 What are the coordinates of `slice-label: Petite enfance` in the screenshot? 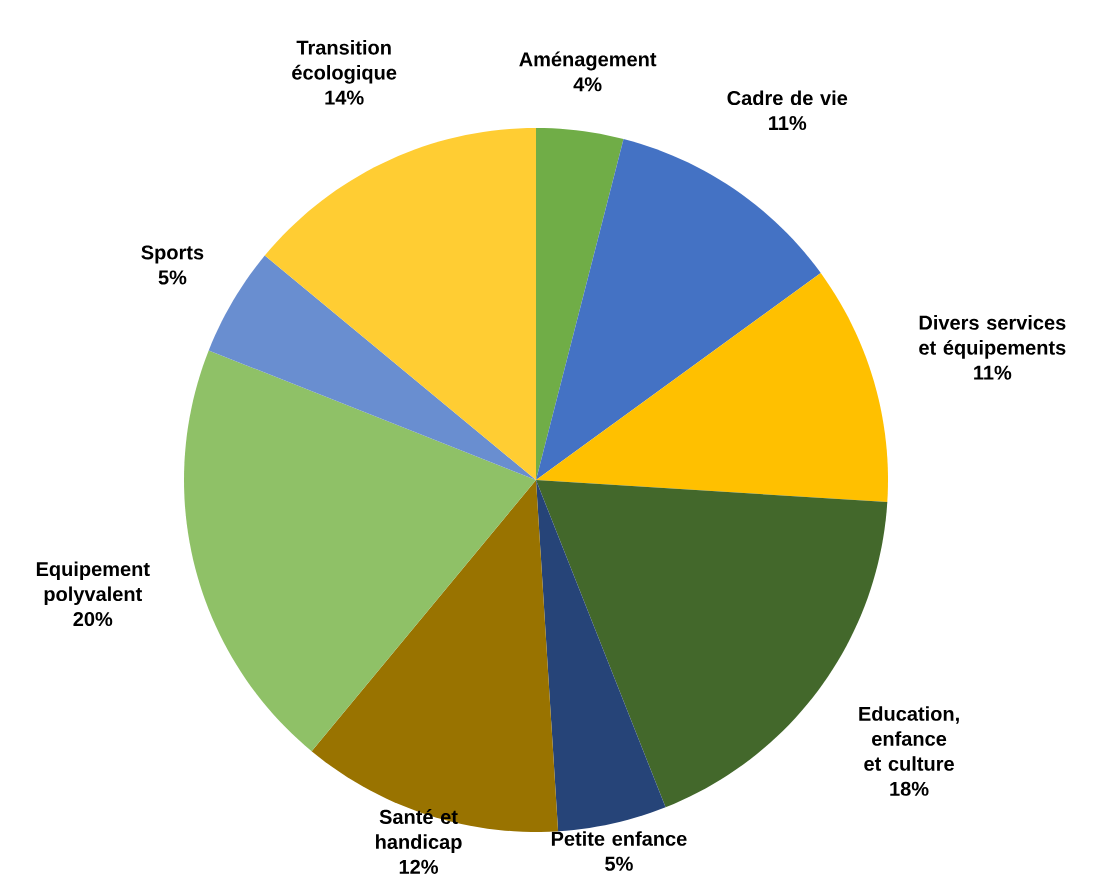 It's located at (619, 838).